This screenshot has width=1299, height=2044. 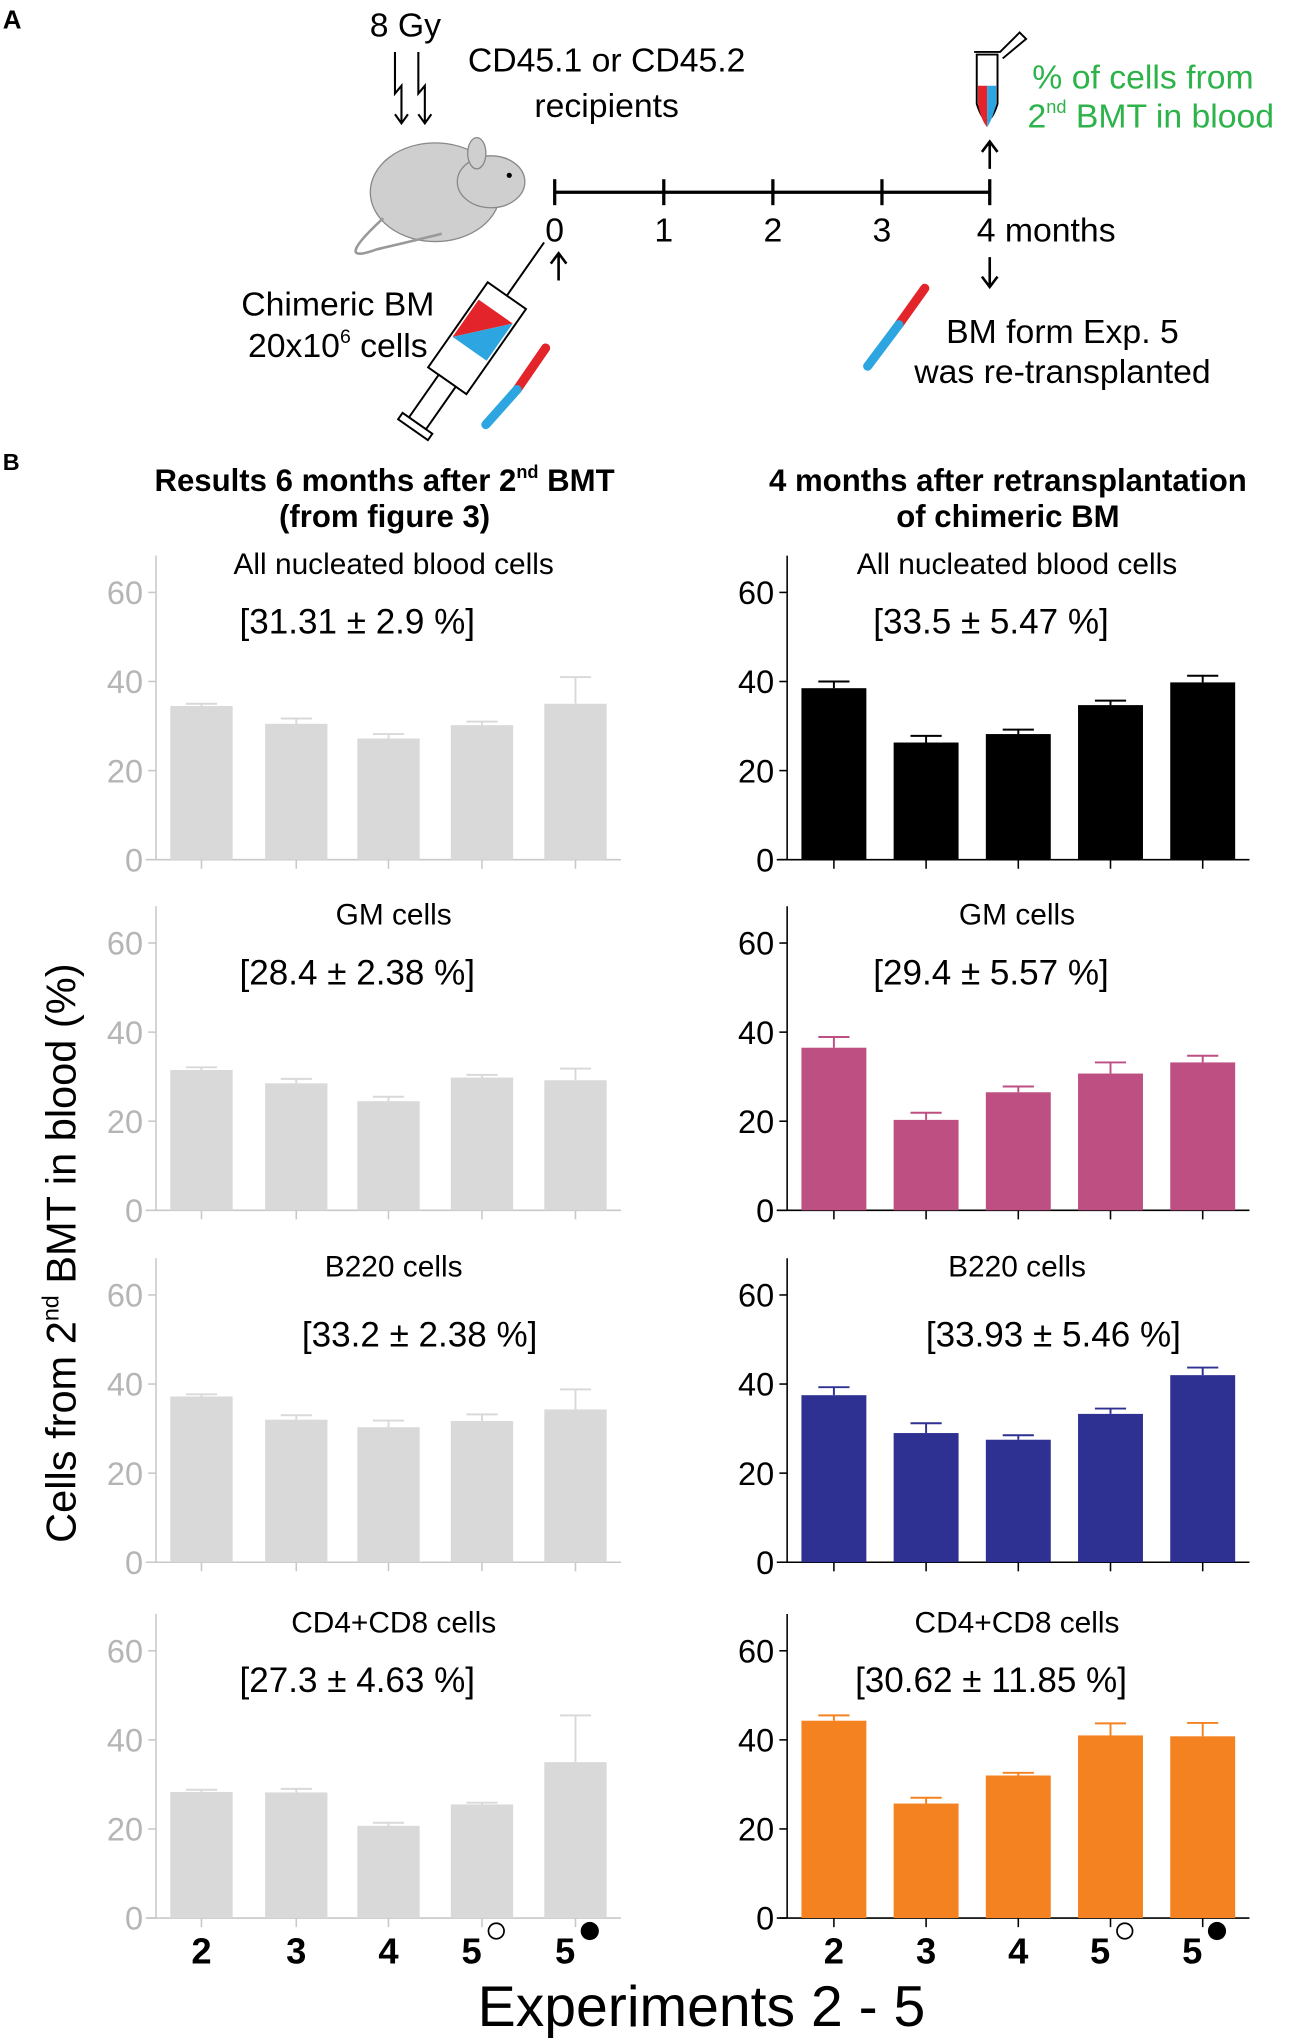 What do you see at coordinates (994, 1416) in the screenshot?
I see `chart-right-2: 0 20 40 60 B220 cells [33.93 ± 5.46 %]` at bounding box center [994, 1416].